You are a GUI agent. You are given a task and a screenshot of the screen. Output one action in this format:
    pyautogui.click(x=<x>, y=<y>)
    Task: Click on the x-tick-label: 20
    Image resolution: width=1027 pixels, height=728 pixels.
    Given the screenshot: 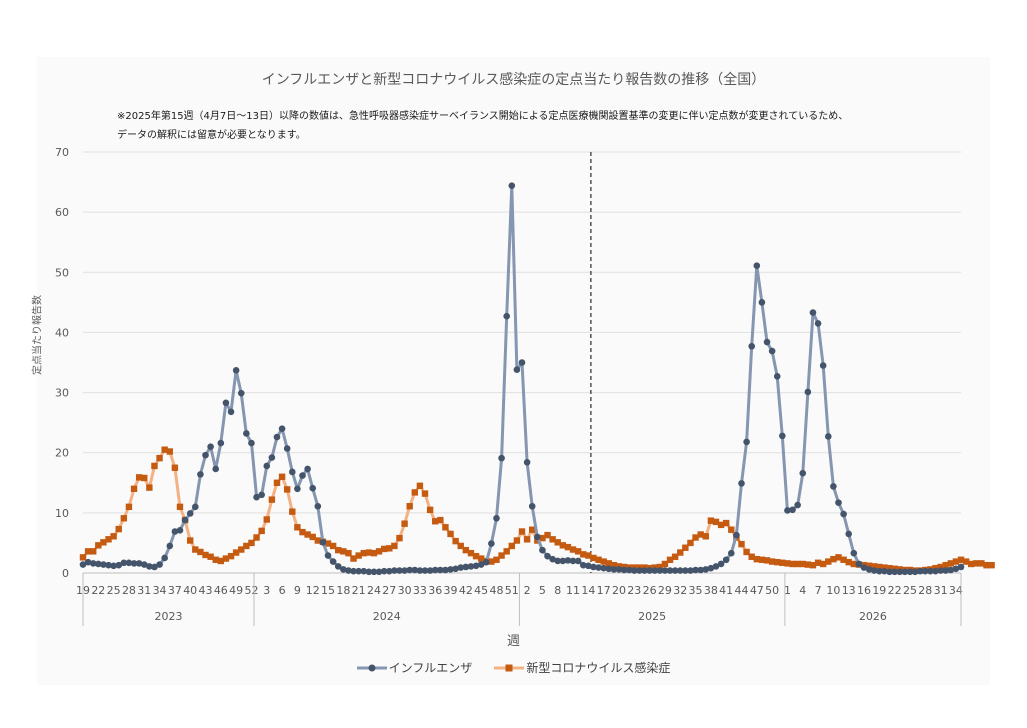 What is the action you would take?
    pyautogui.click(x=619, y=590)
    